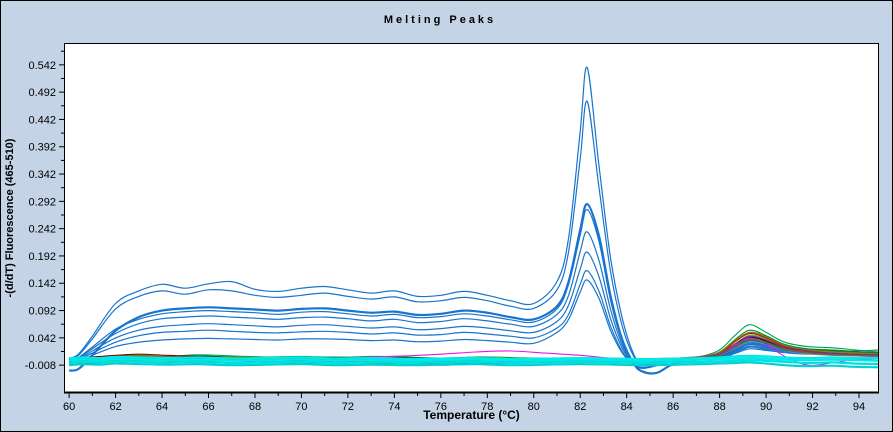 The width and height of the screenshot is (893, 432). I want to click on y-tick-label: 0.442, so click(42, 120).